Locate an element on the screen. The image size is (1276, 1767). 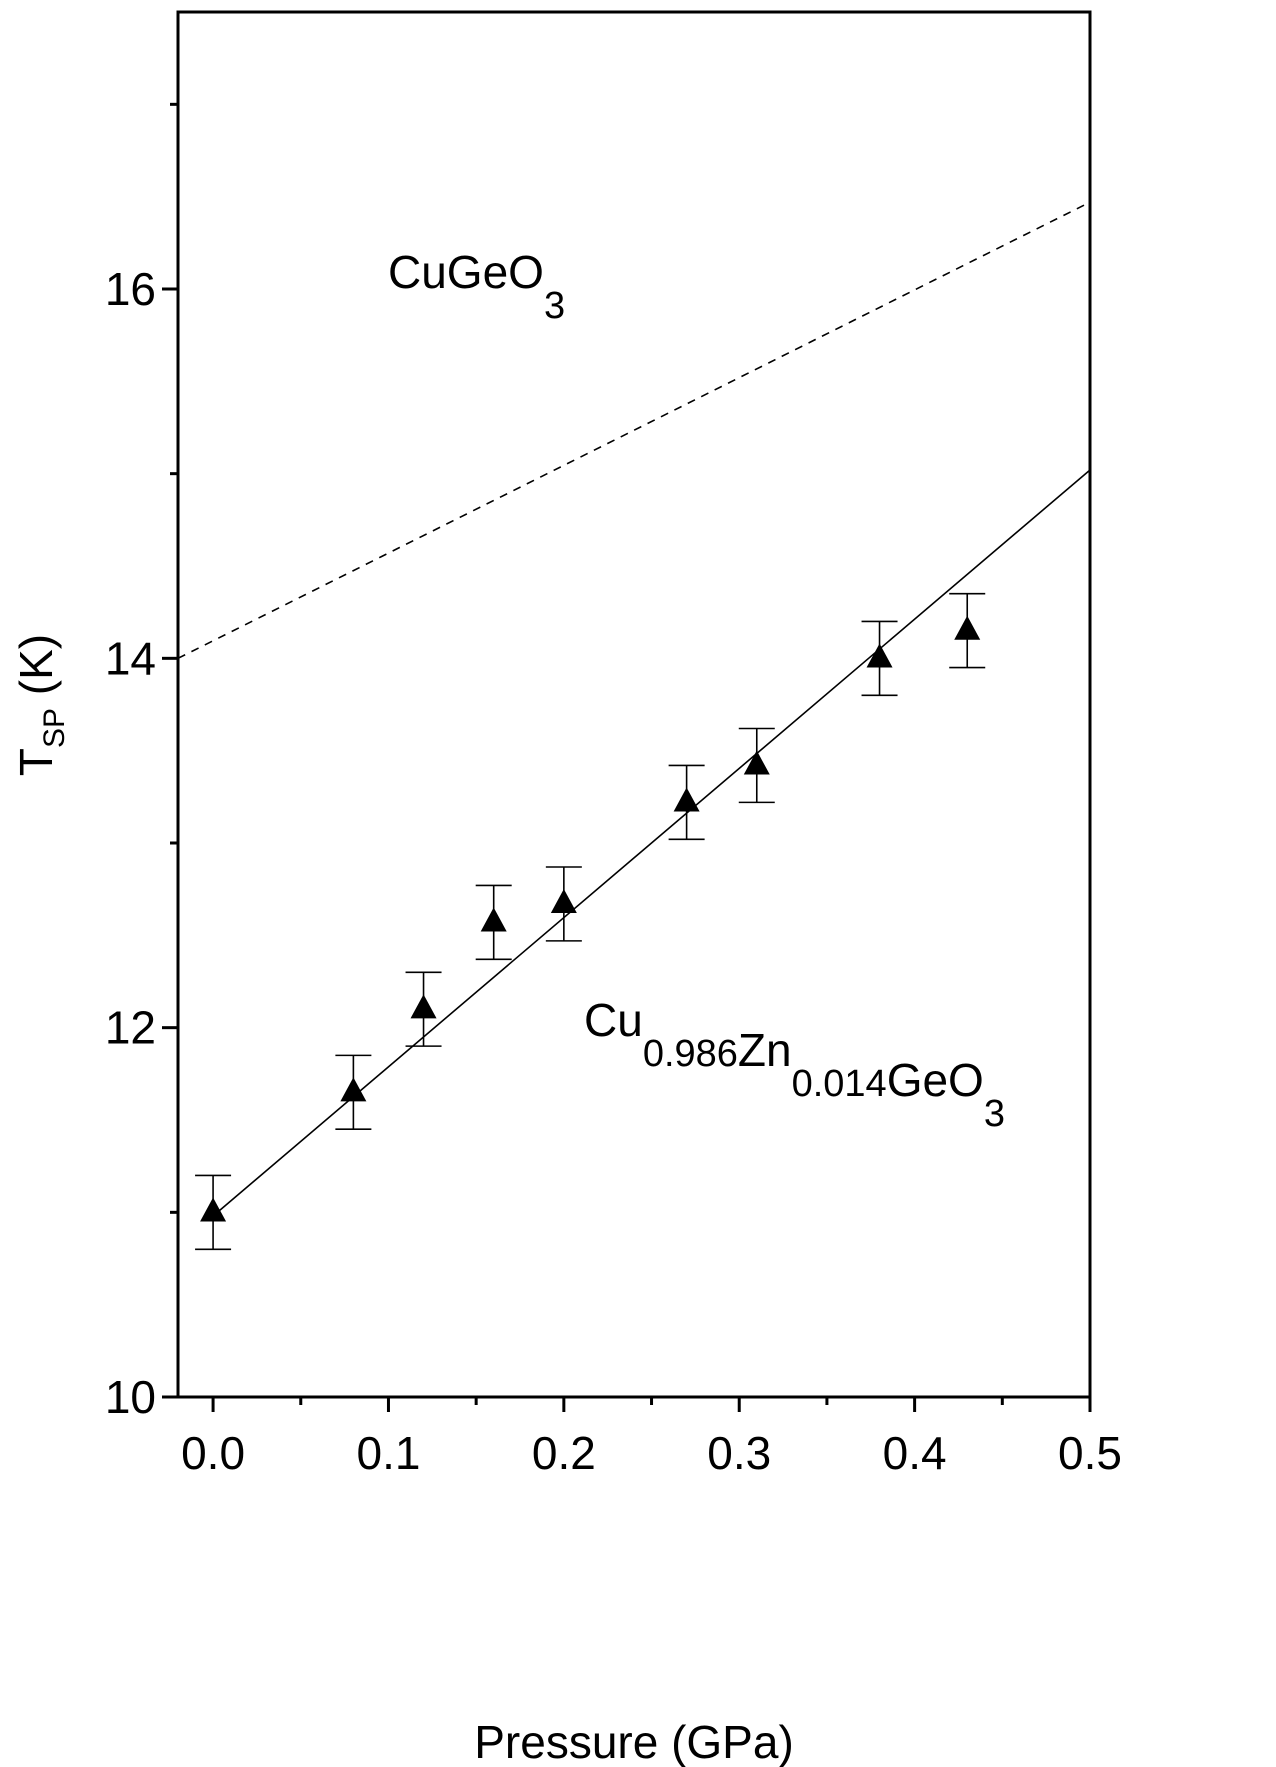
annotation-cugeo3: CuGeO3 is located at coordinates (476, 286).